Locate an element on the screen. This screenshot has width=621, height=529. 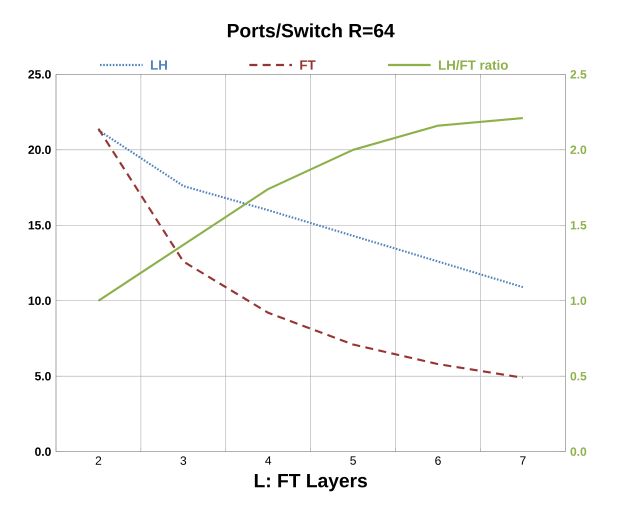
x-tick-label: 7 is located at coordinates (523, 460).